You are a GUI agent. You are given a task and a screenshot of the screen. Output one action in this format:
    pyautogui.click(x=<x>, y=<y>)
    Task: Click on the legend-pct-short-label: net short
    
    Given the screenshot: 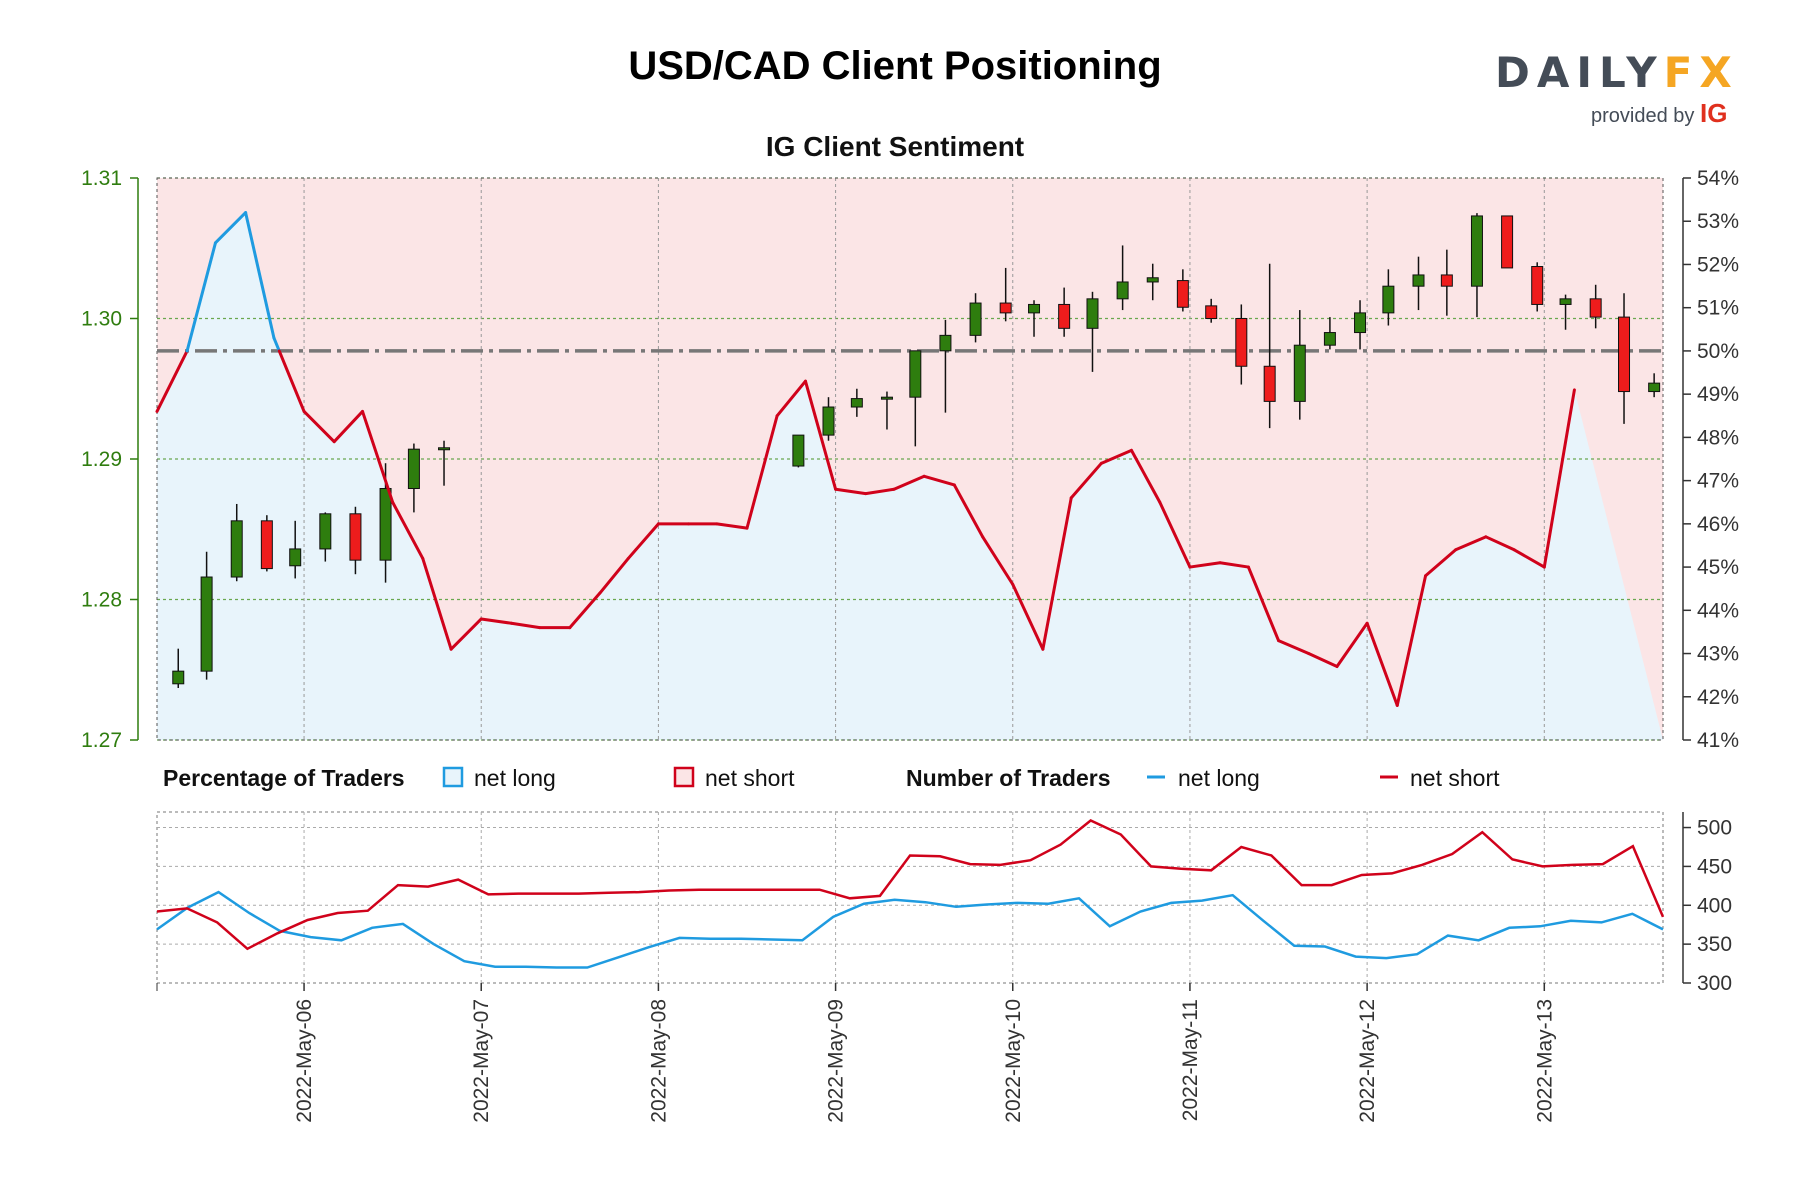 What is the action you would take?
    pyautogui.click(x=750, y=778)
    